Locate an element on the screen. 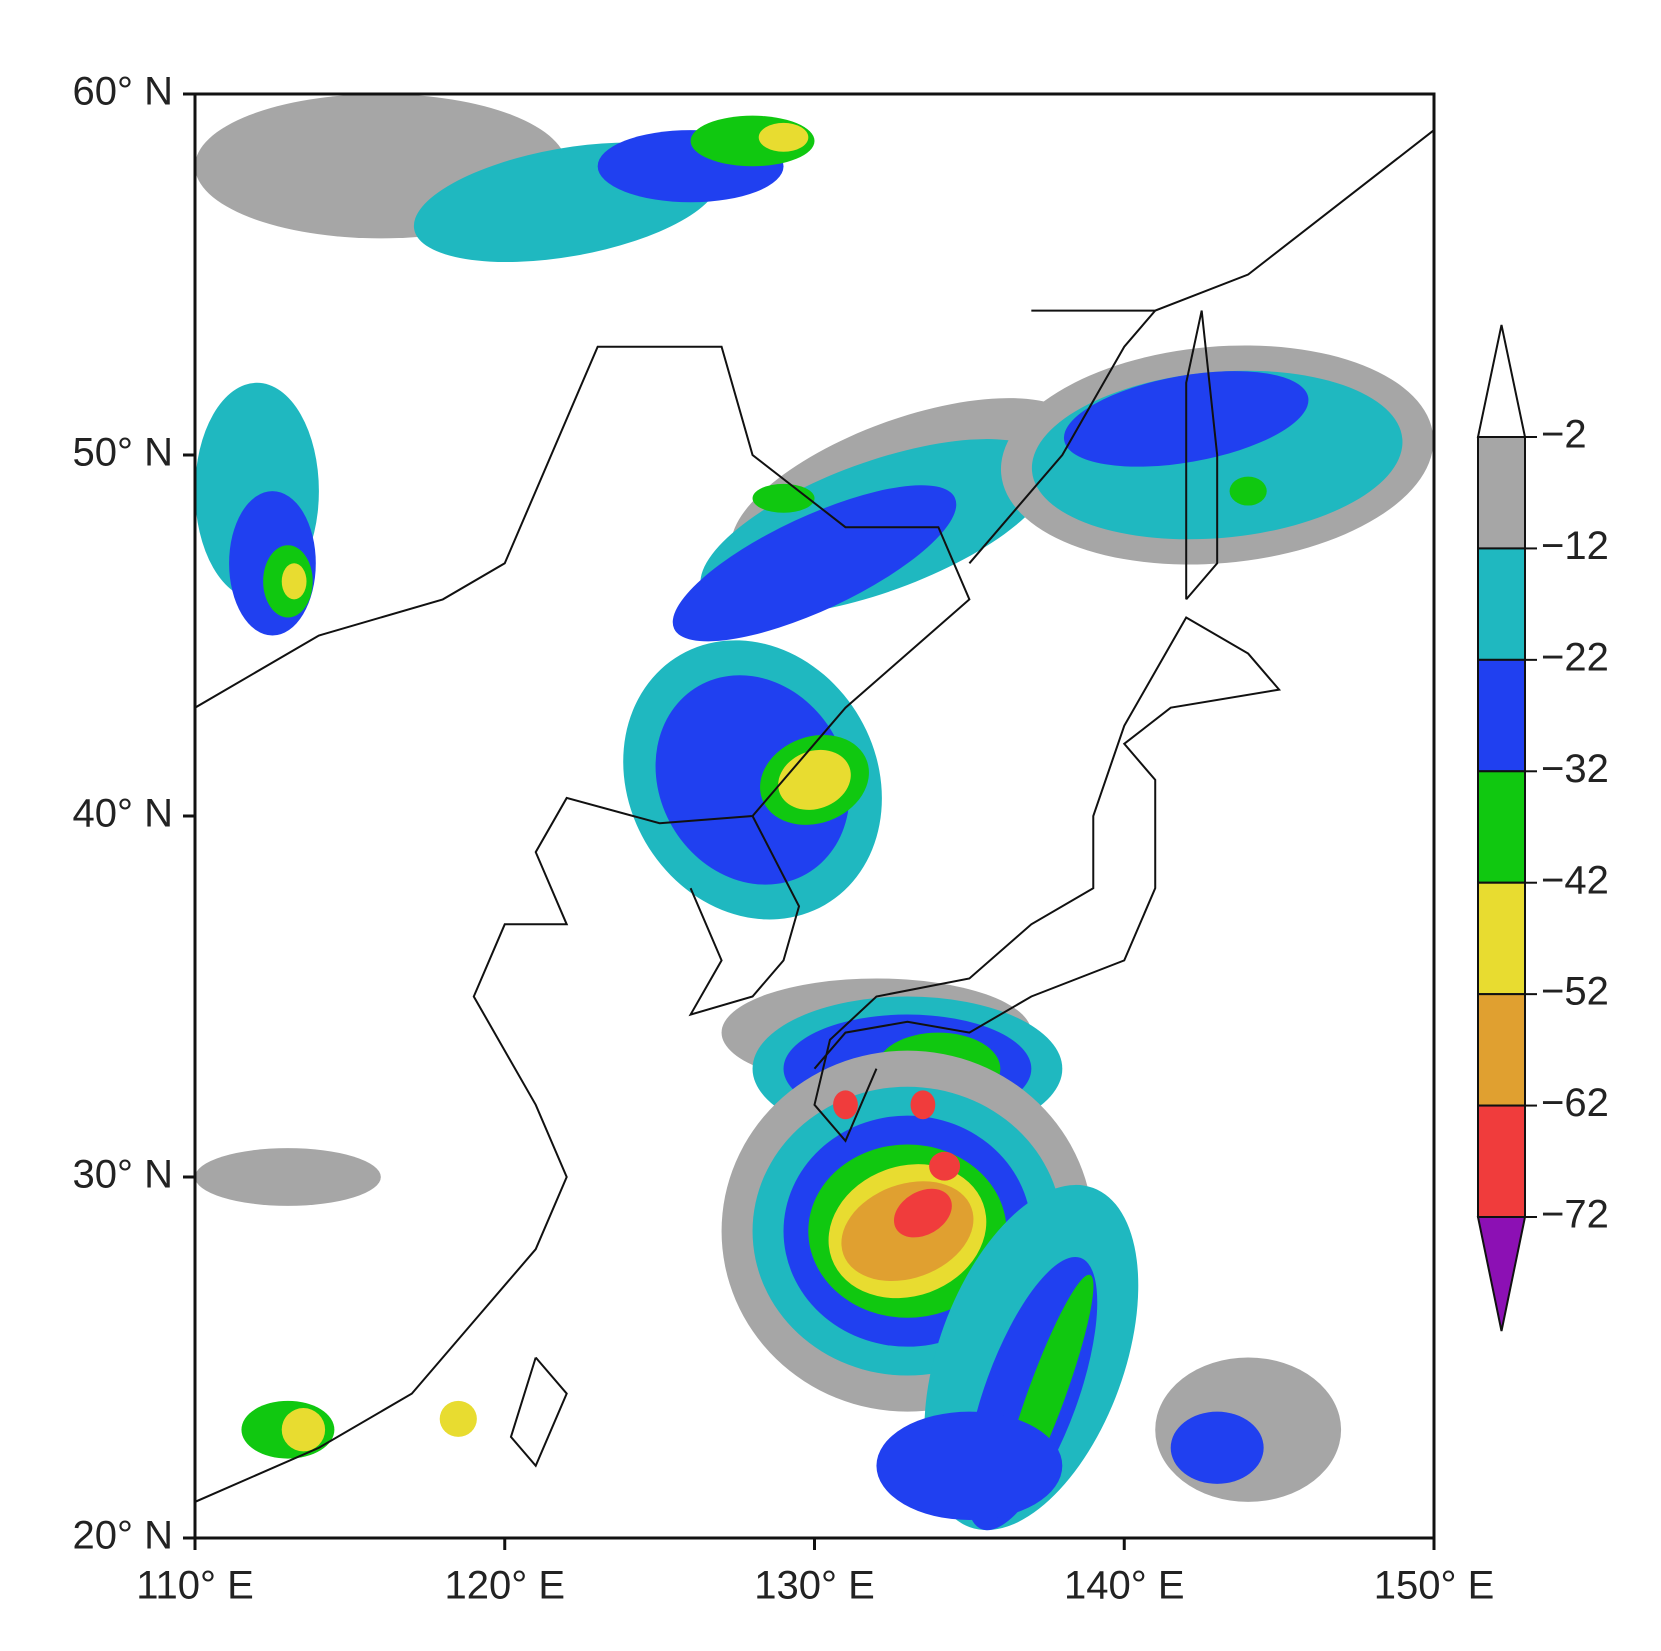 This screenshot has width=1661, height=1651. colorbar-label: −52 is located at coordinates (1575, 992).